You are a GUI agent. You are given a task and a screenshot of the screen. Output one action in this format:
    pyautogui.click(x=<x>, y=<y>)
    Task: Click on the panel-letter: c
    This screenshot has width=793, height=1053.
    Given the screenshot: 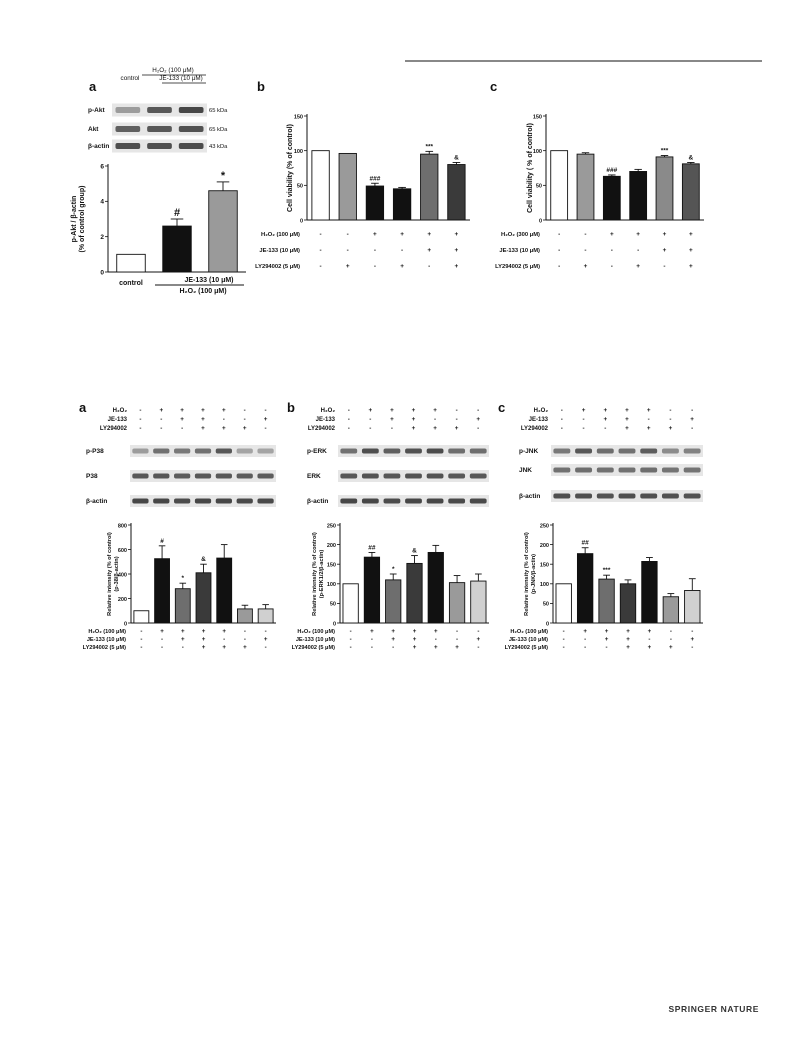 What is the action you would take?
    pyautogui.click(x=501, y=407)
    